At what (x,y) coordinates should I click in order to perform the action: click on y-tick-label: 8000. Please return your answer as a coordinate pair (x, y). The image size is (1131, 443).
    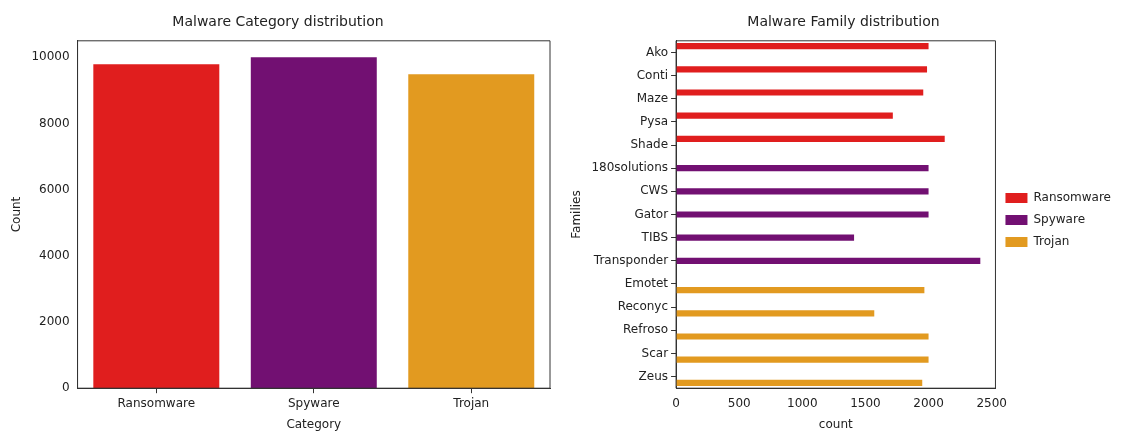
    Looking at the image, I should click on (54, 122).